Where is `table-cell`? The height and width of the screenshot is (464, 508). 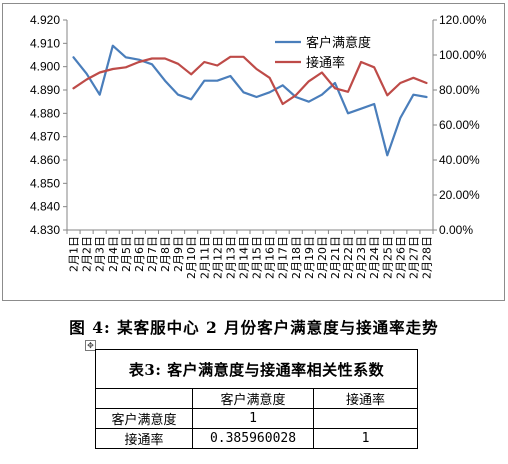 table-cell is located at coordinates (365, 418).